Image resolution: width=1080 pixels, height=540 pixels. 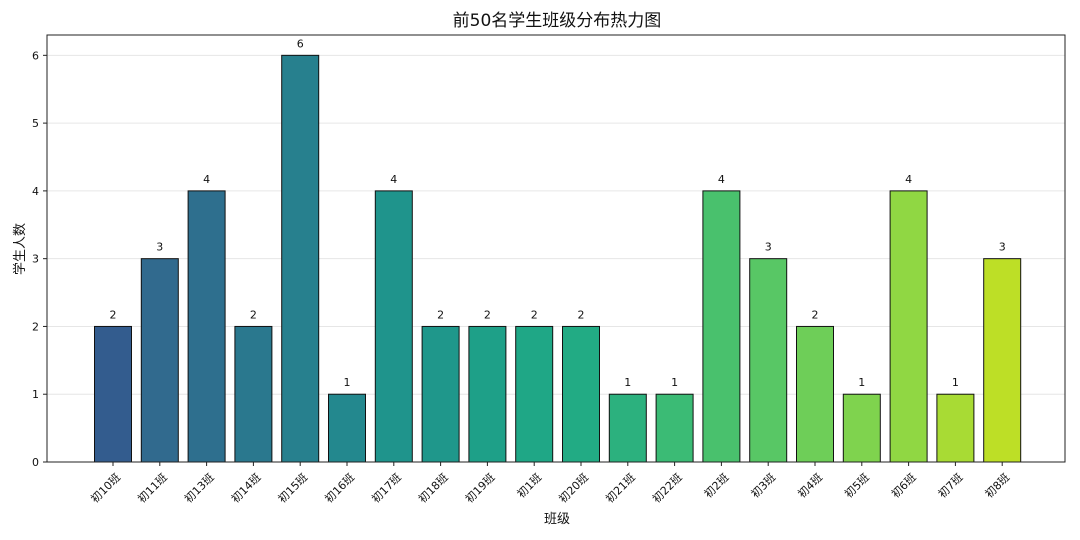 What do you see at coordinates (432, 487) in the screenshot?
I see `x-tick-label: 初18班` at bounding box center [432, 487].